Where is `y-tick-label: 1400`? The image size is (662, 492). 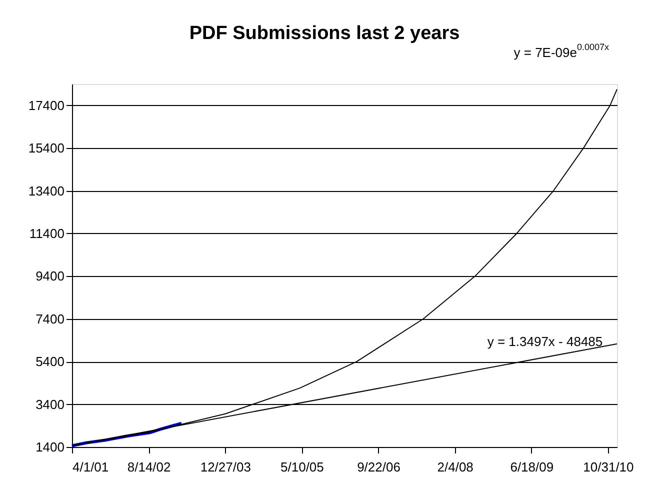
y-tick-label: 1400 is located at coordinates (50, 447).